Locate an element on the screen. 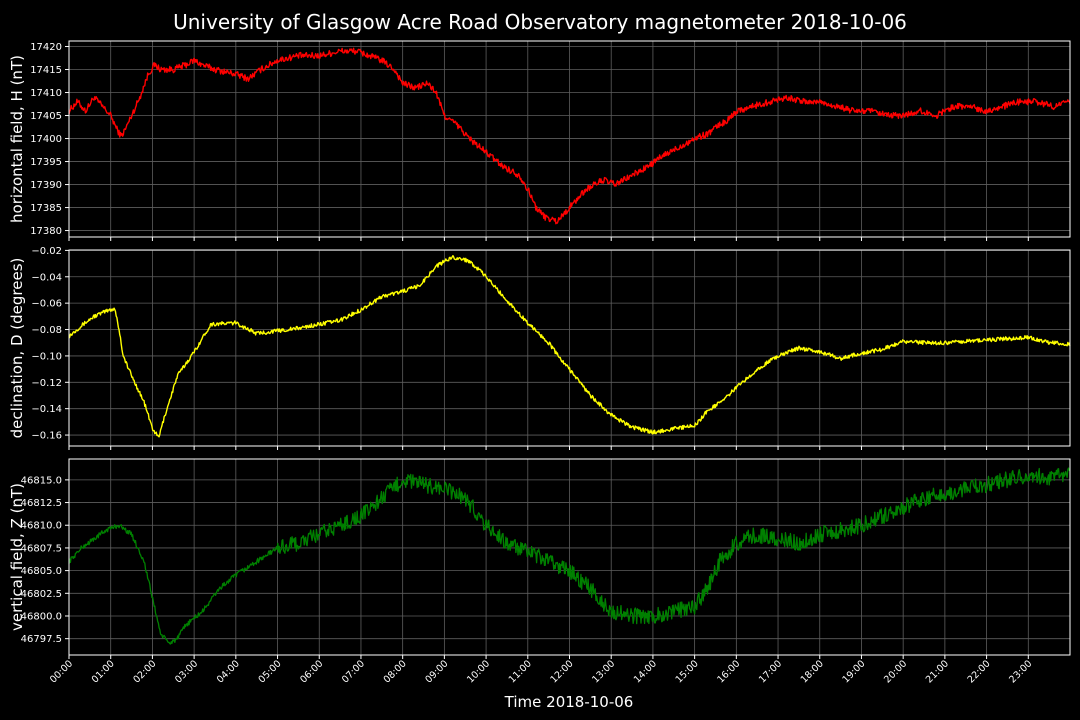 This screenshot has height=720, width=1080. y-tick-label: 46812.5 is located at coordinates (41, 503).